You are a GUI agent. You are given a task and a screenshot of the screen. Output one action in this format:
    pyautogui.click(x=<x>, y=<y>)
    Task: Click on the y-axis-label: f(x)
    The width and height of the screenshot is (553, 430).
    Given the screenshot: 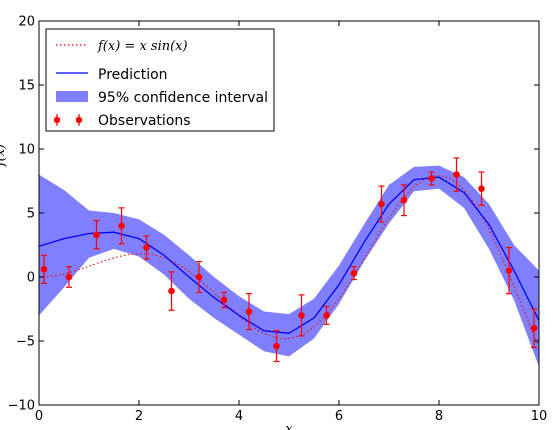 What is the action you would take?
    pyautogui.click(x=4, y=155)
    